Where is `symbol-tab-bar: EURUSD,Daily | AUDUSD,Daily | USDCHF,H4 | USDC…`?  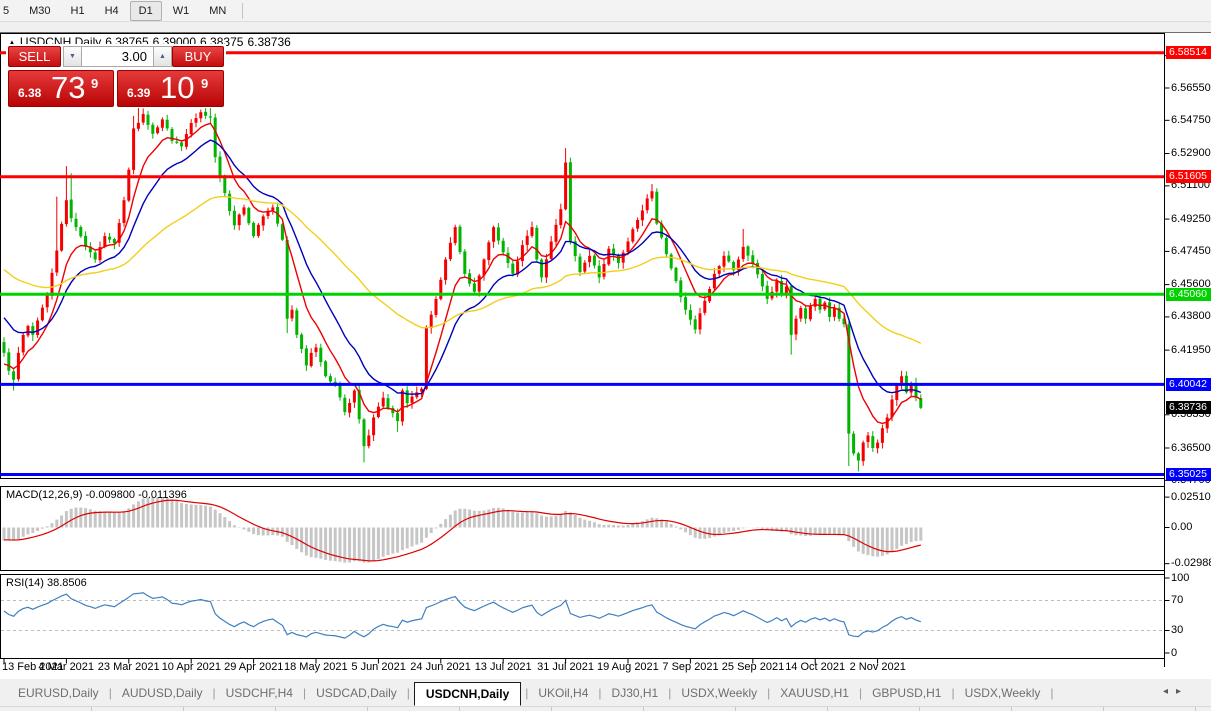 symbol-tab-bar: EURUSD,Daily | AUDUSD,Daily | USDCHF,H4 | USDC… is located at coordinates (605, 692).